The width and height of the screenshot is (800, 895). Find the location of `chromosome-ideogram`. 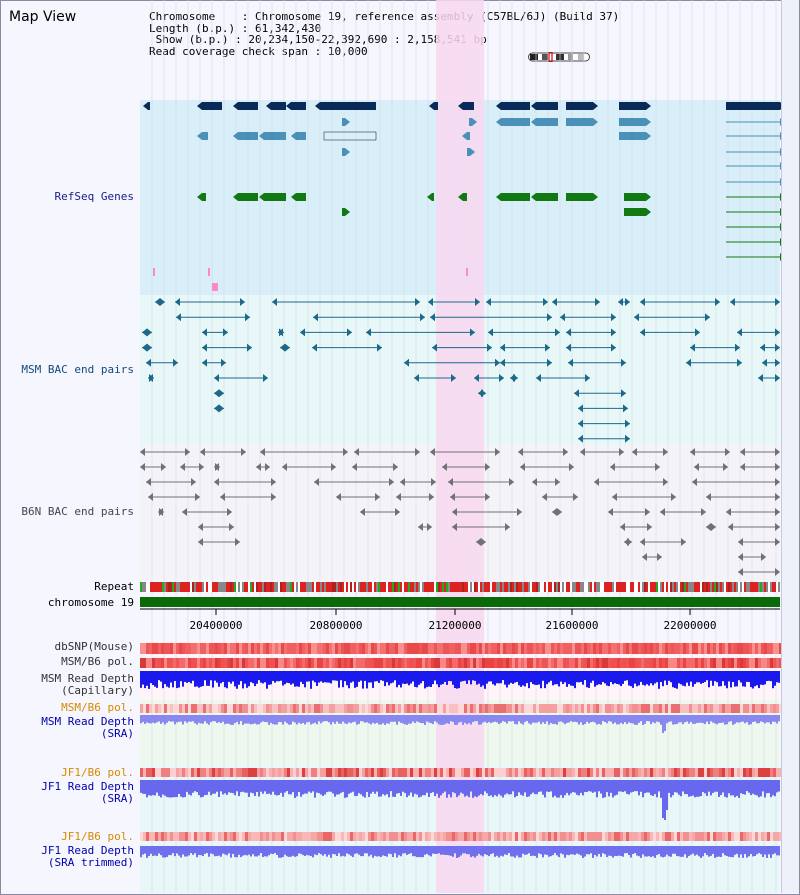

chromosome-ideogram is located at coordinates (559, 57).